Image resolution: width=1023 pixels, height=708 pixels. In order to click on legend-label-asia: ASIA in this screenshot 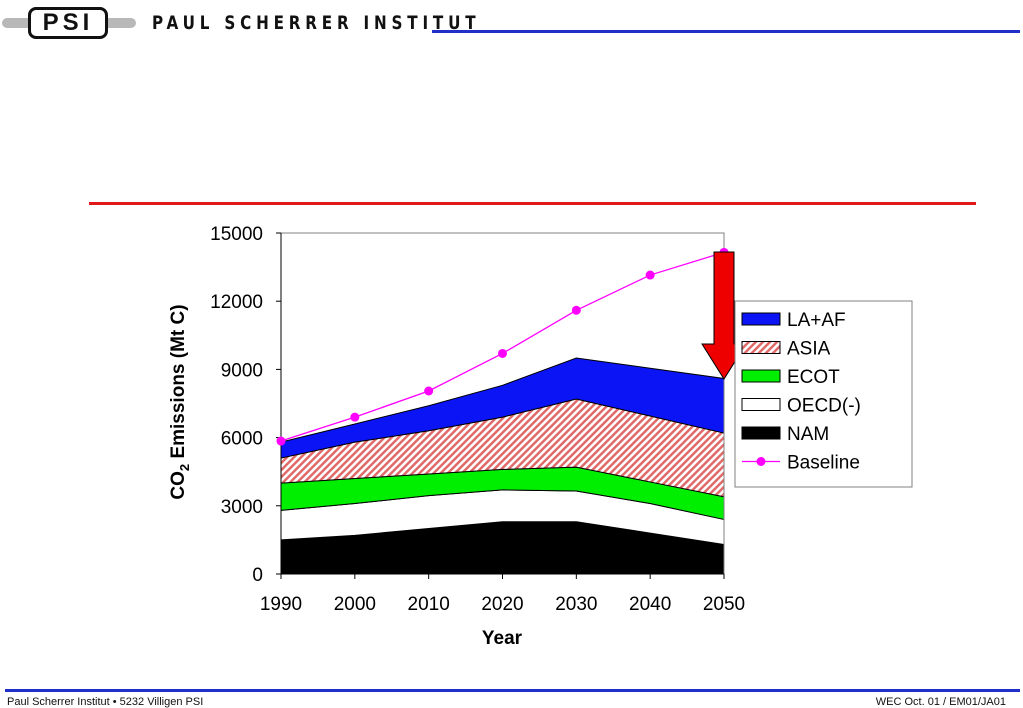, I will do `click(809, 349)`.